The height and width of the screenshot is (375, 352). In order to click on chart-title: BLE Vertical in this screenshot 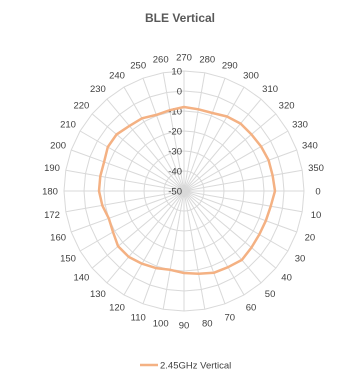, I will do `click(180, 18)`.